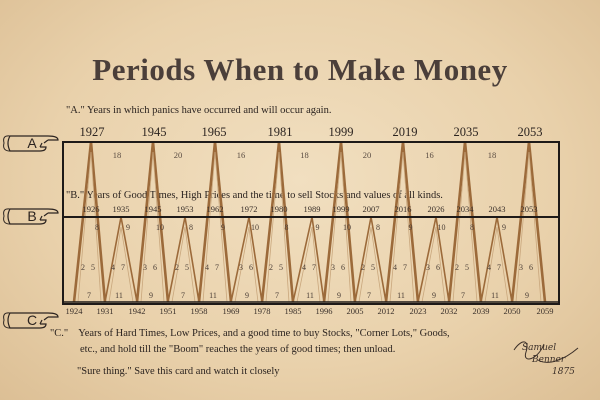 This screenshot has height=400, width=600. What do you see at coordinates (185, 209) in the screenshot?
I see `good-times-year: 1953` at bounding box center [185, 209].